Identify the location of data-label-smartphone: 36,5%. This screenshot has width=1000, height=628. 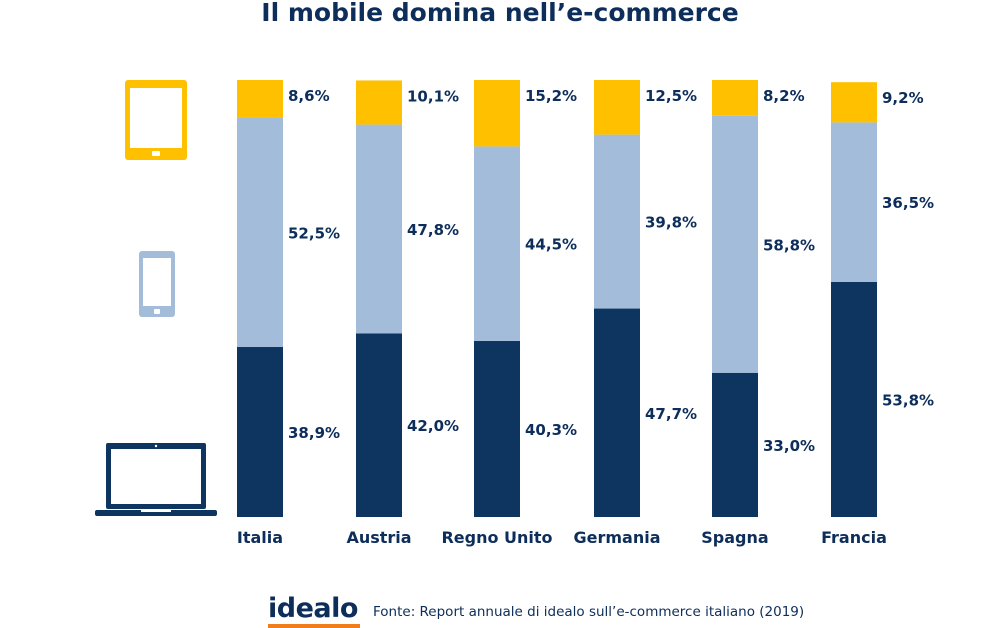
(908, 203).